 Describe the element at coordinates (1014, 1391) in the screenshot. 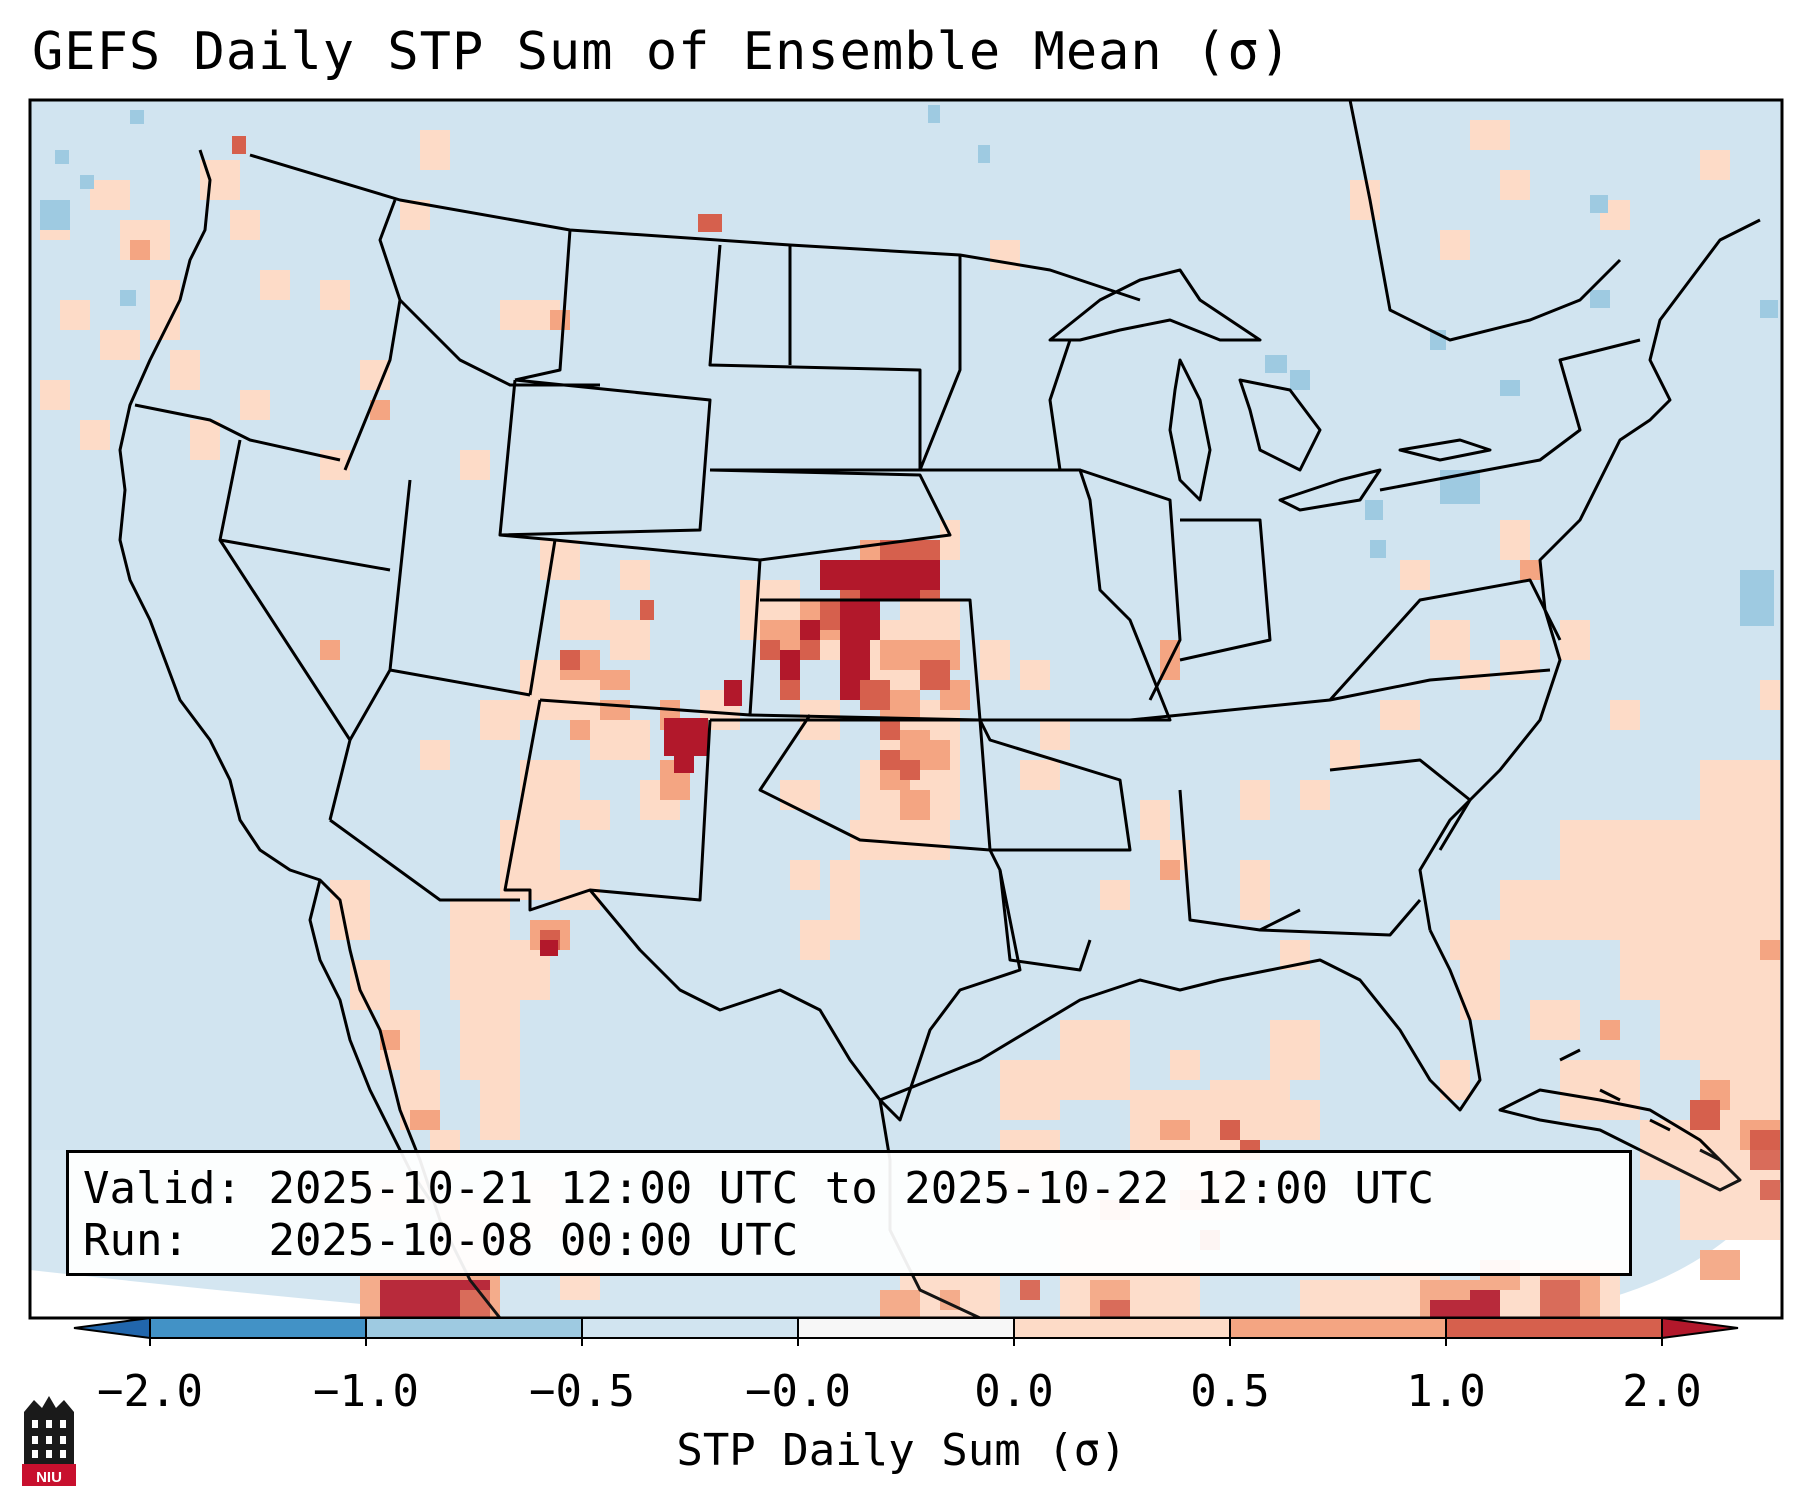

I see `colorbar-tick-label: 0.0` at that location.